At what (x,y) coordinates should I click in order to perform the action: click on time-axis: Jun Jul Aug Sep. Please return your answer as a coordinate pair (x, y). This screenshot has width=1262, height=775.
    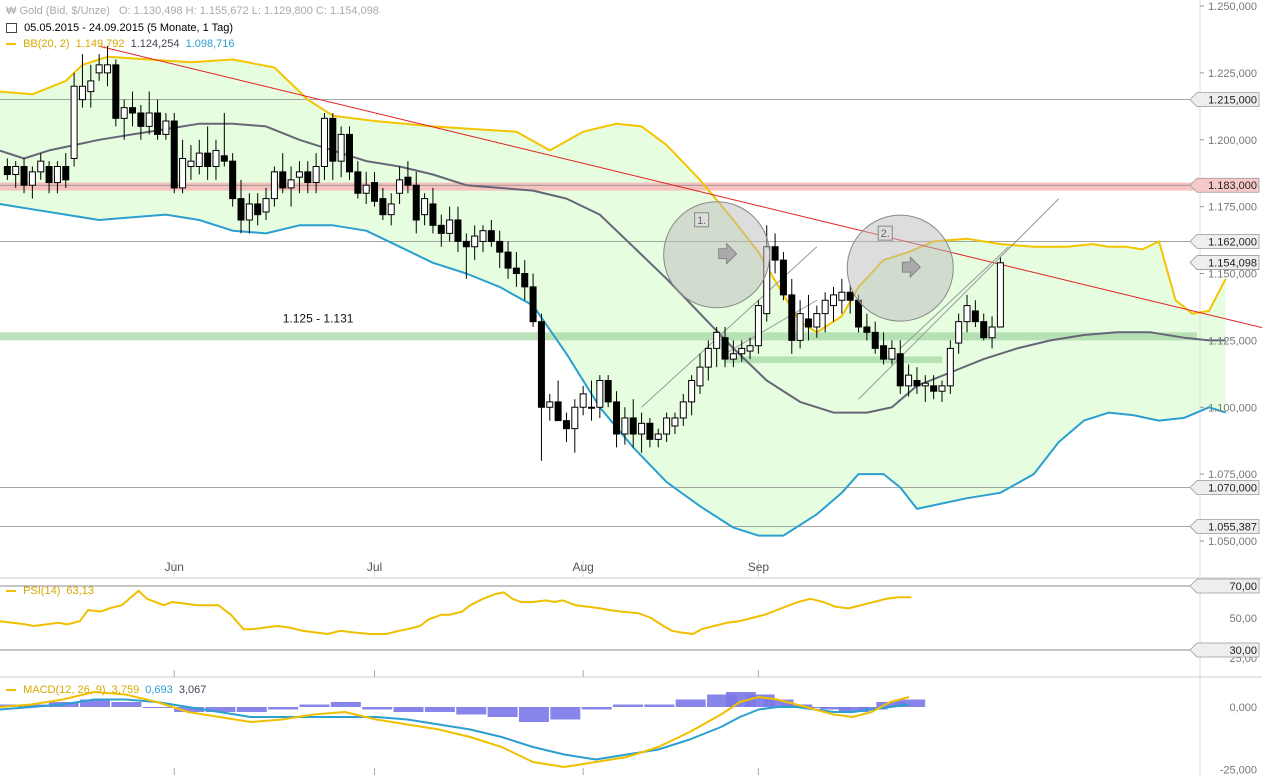
    Looking at the image, I should click on (467, 667).